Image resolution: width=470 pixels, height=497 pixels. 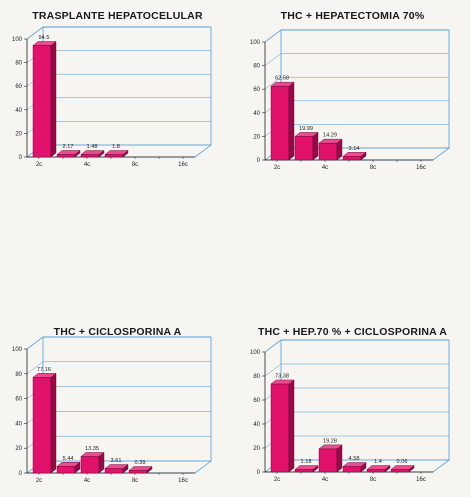 I want to click on data-label: 0.39, so click(x=140, y=463).